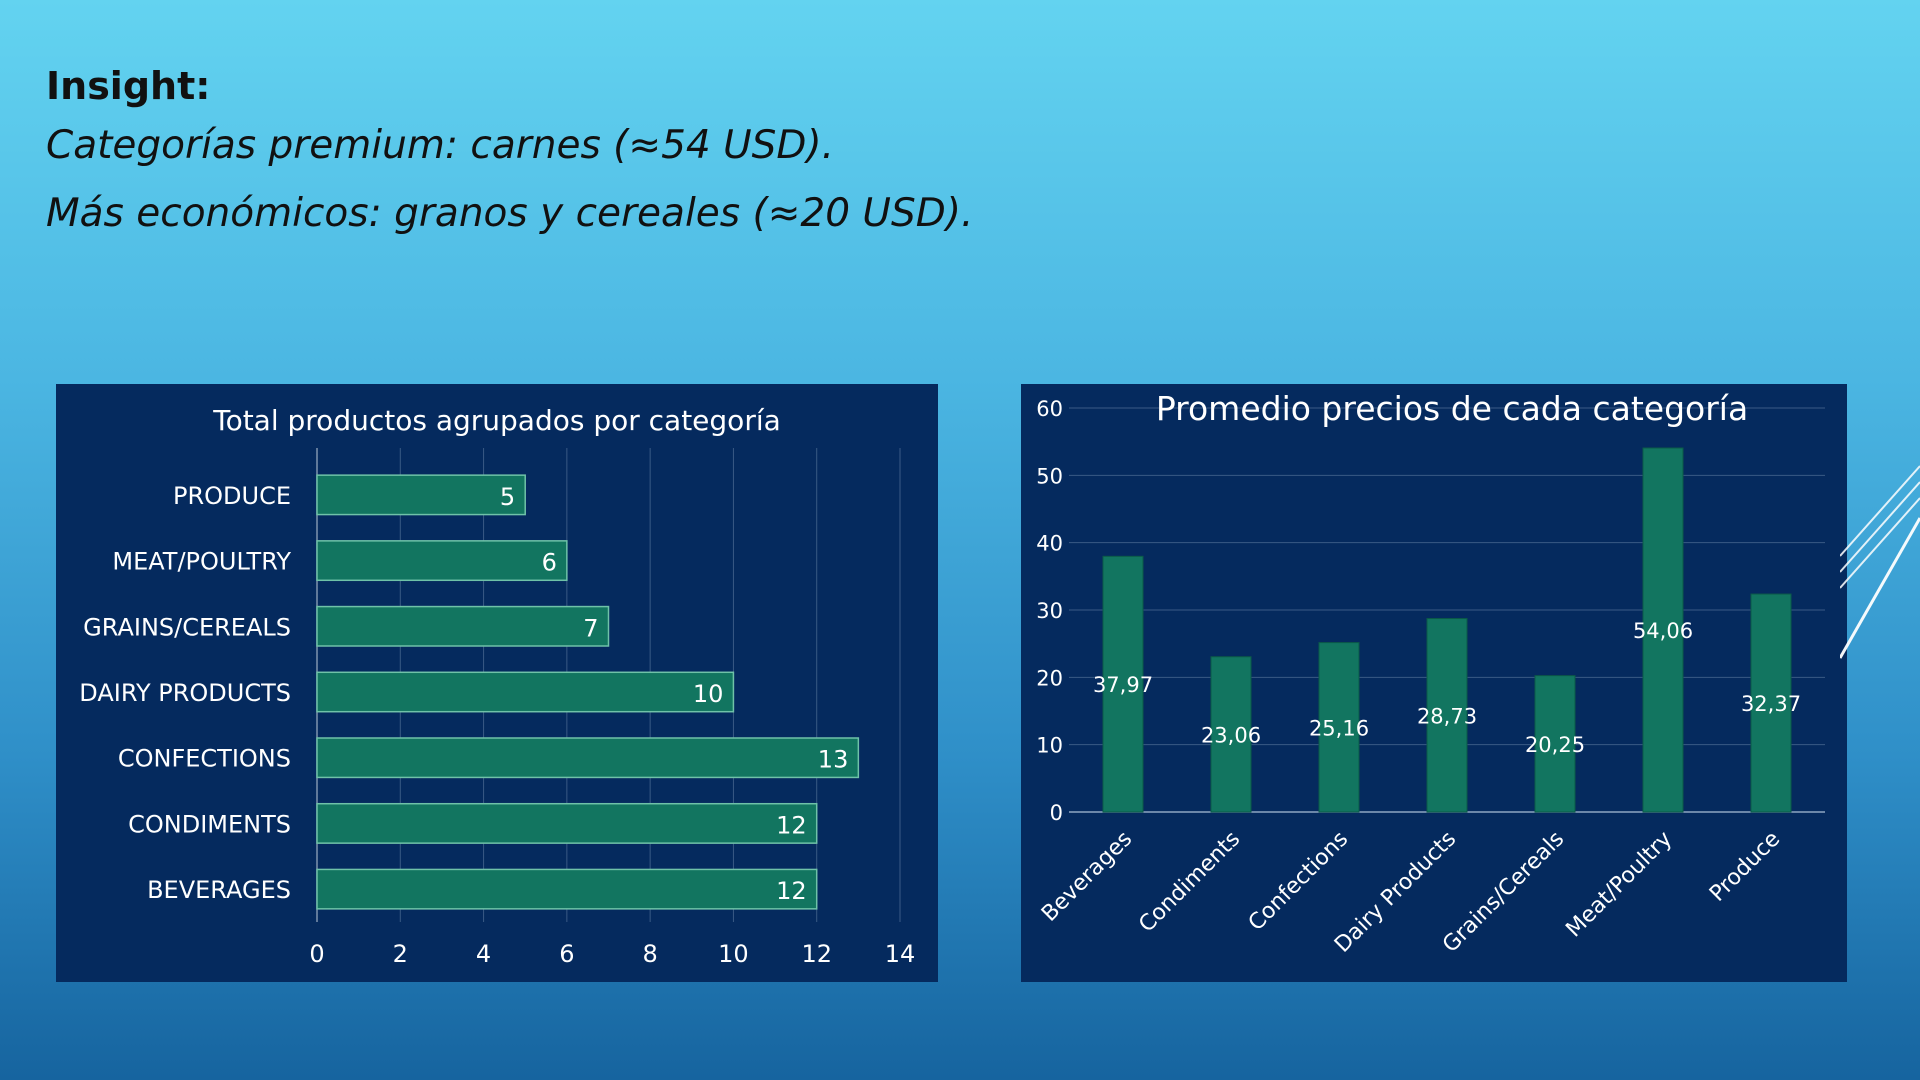  I want to click on y-tick-label: 10, so click(1049, 746).